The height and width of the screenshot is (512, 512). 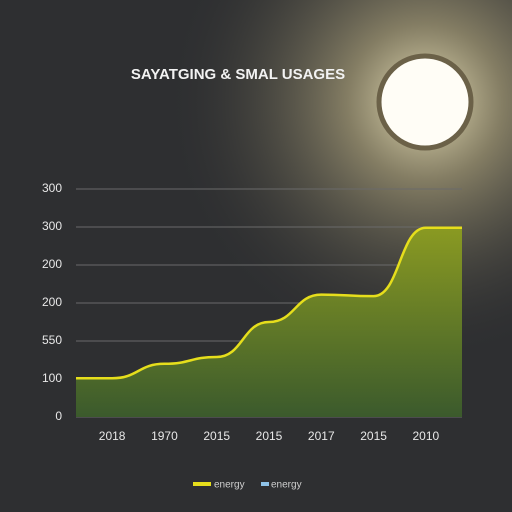 I want to click on y-tick-label: 100, so click(x=52, y=378).